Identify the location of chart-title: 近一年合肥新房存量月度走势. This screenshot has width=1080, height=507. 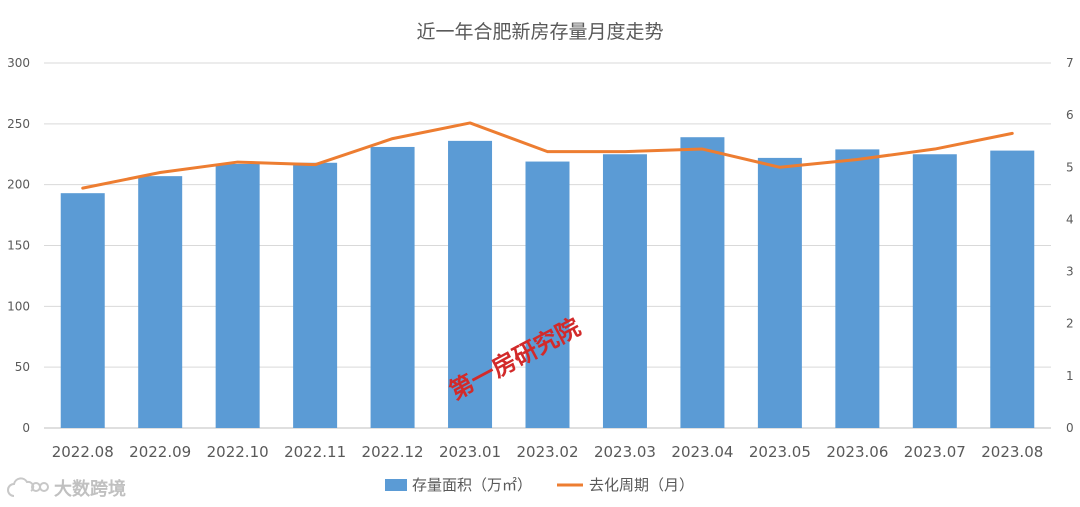
(539, 32).